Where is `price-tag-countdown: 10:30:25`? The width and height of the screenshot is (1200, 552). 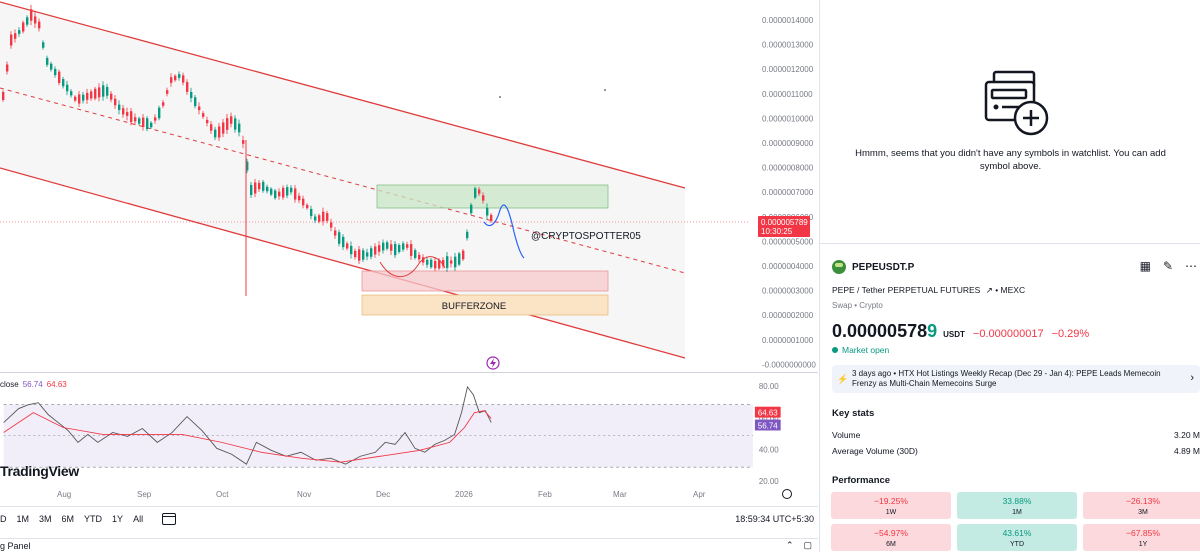
price-tag-countdown: 10:30:25 is located at coordinates (777, 231).